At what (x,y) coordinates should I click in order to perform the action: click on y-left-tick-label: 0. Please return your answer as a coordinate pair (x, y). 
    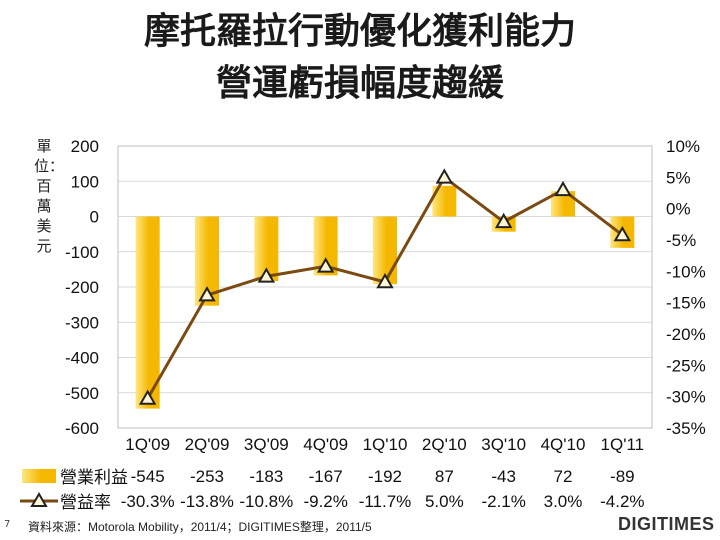
    Looking at the image, I should click on (94, 217).